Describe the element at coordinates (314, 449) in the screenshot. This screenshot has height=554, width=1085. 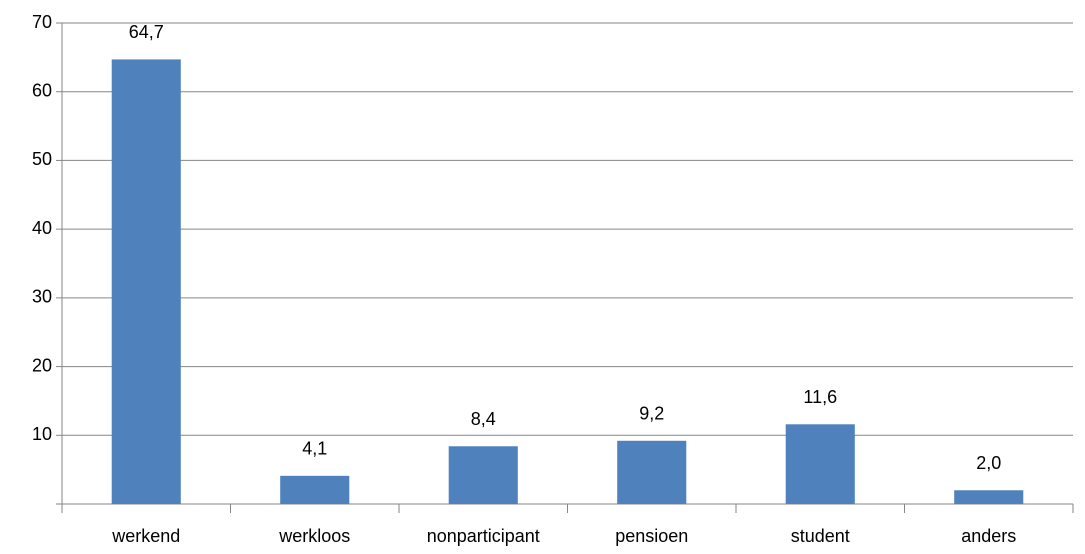
I see `data-label: 4,1` at that location.